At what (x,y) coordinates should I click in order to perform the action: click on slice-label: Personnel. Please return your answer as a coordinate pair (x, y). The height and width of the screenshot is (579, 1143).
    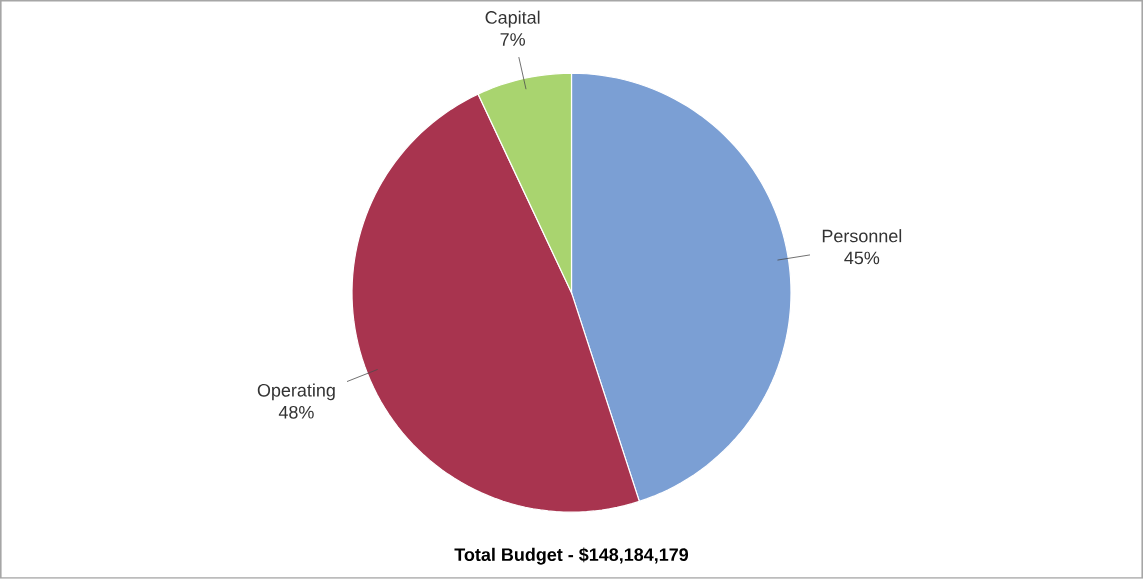
    Looking at the image, I should click on (862, 236).